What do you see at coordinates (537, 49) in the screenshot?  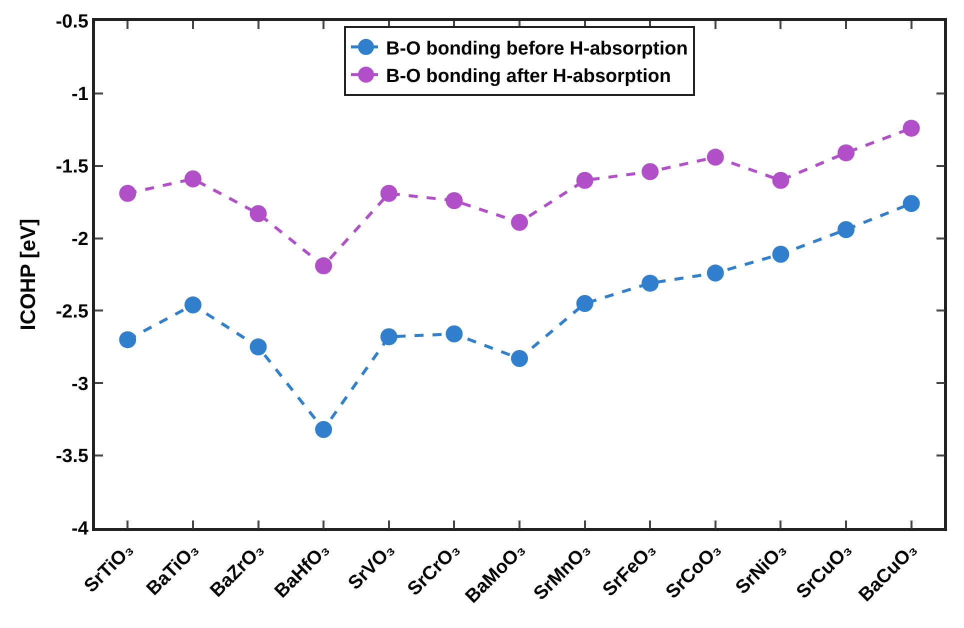 I see `legend-label: B-O bonding before H-absorption` at bounding box center [537, 49].